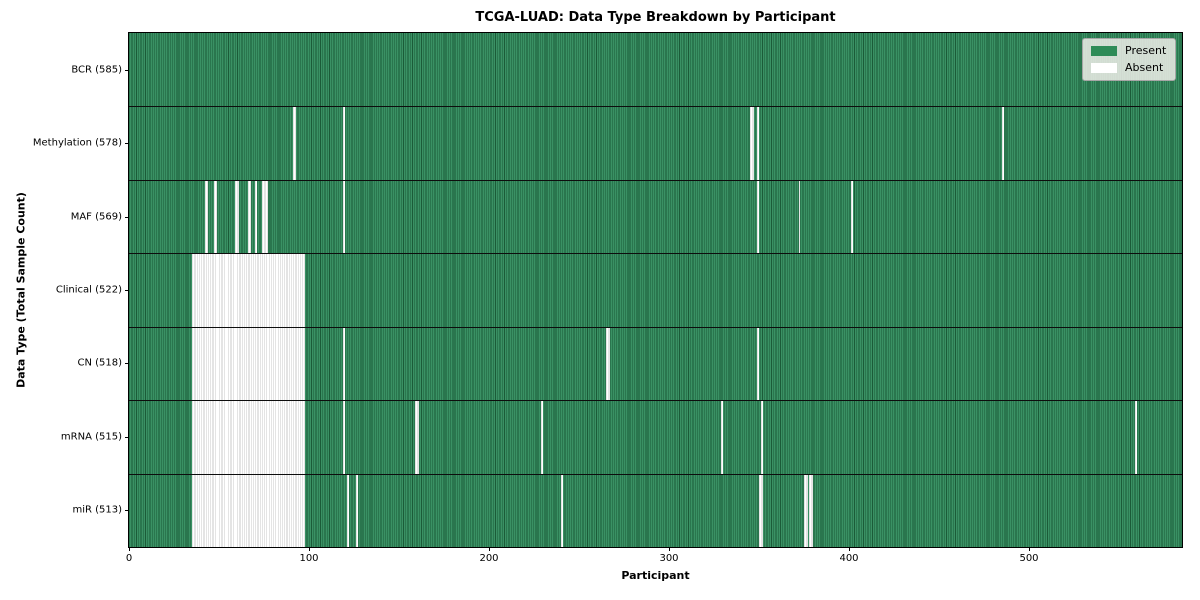  I want to click on y-tick-label-Methylation: Methylation (578), so click(77, 143).